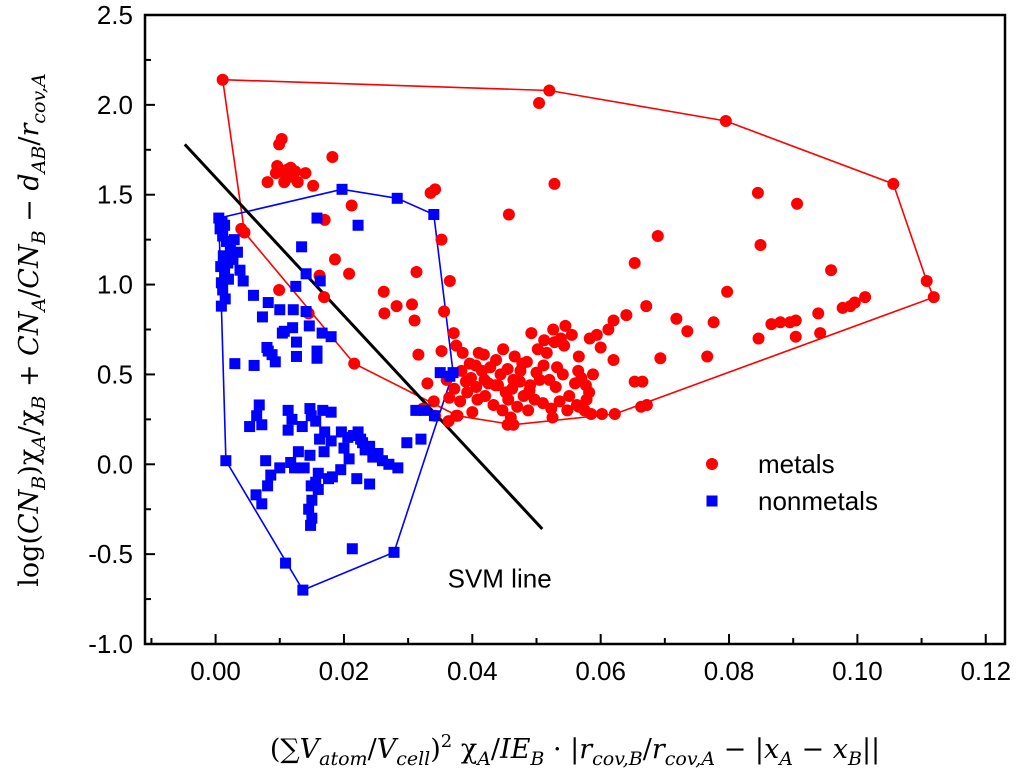 Image resolution: width=1020 pixels, height=776 pixels. I want to click on y-tick-label: -1.0, so click(110, 644).